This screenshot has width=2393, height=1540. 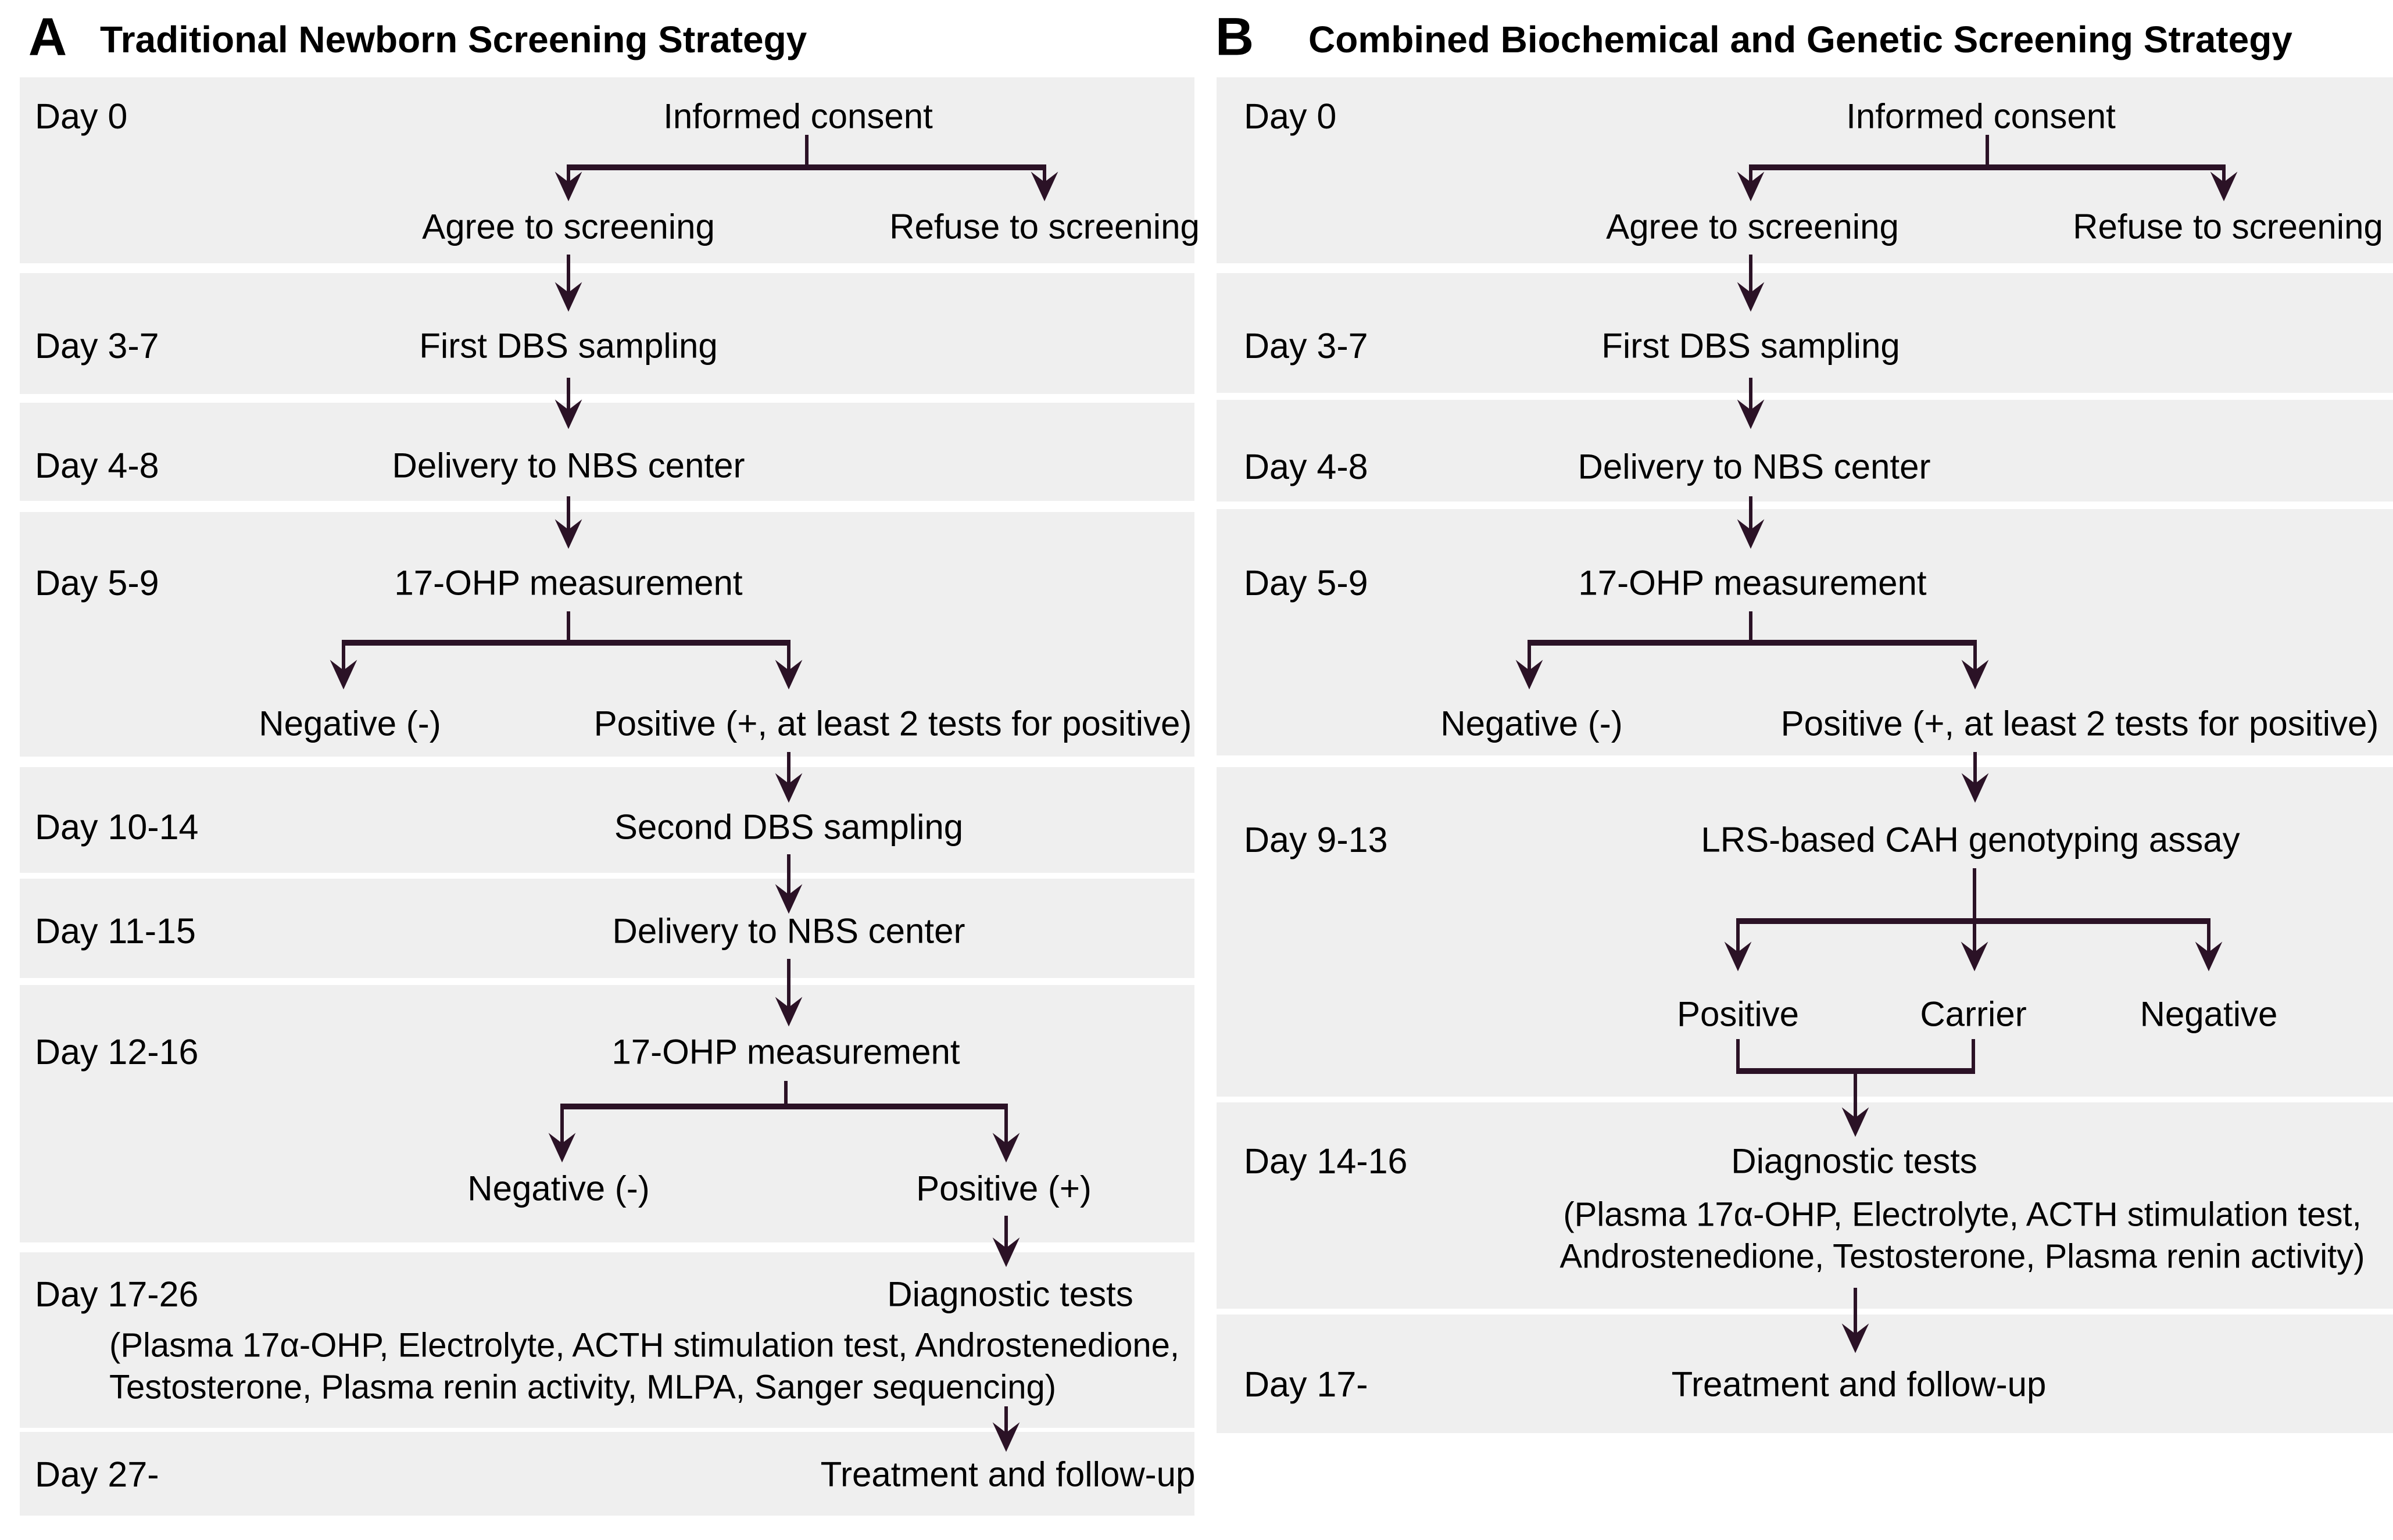 What do you see at coordinates (453, 39) in the screenshot?
I see `panel-a-title: Traditional Newborn Screening Strategy` at bounding box center [453, 39].